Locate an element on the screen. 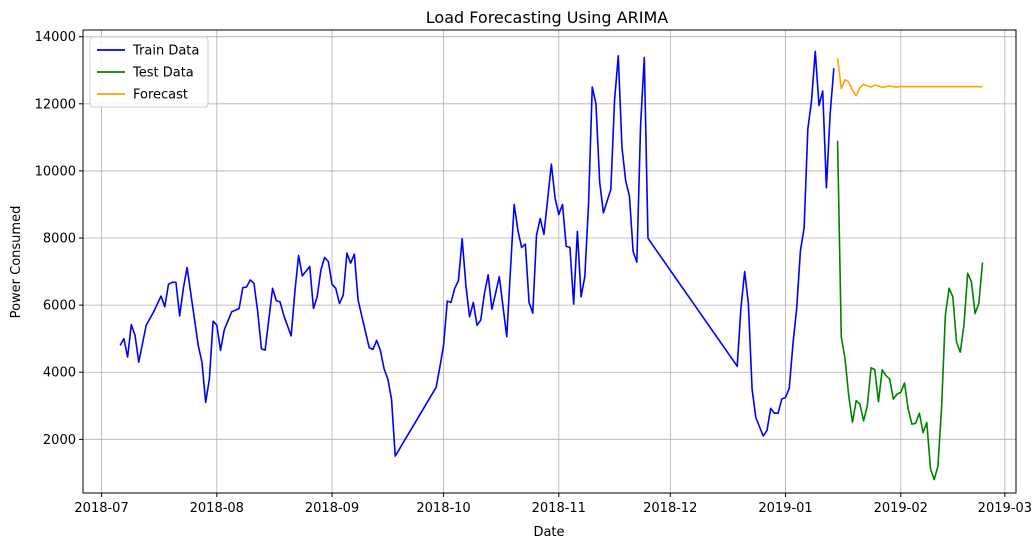 The height and width of the screenshot is (547, 1035). legend-label-test-data: Test Data is located at coordinates (163, 73).